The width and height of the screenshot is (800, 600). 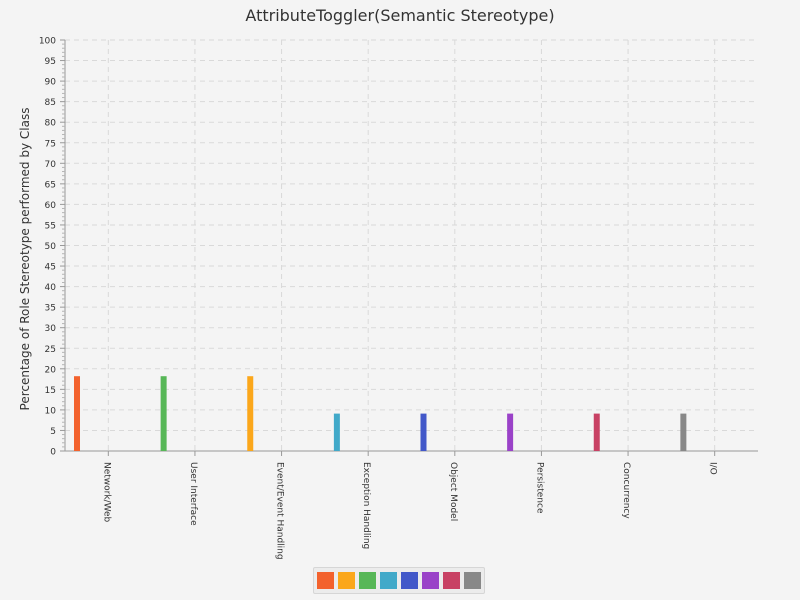 What do you see at coordinates (51, 411) in the screenshot?
I see `y-tick-label: 10` at bounding box center [51, 411].